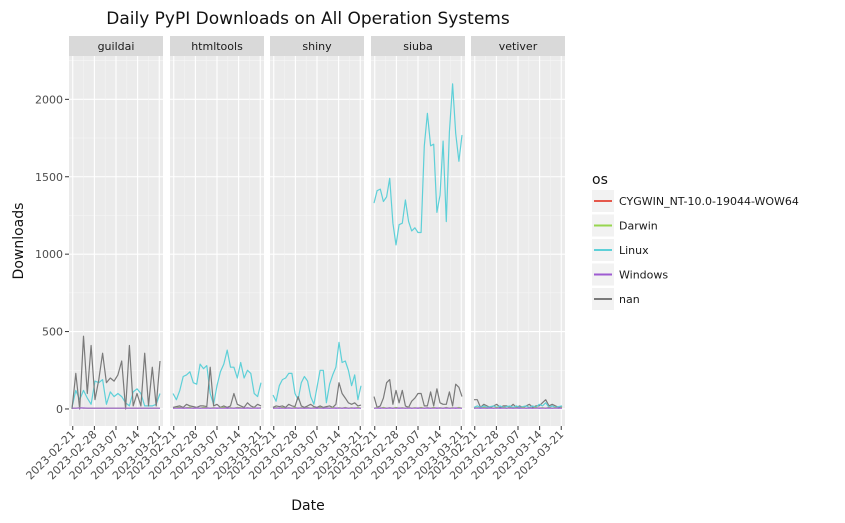  Describe the element at coordinates (307, 506) in the screenshot. I see `x-axis-label: Date` at that location.